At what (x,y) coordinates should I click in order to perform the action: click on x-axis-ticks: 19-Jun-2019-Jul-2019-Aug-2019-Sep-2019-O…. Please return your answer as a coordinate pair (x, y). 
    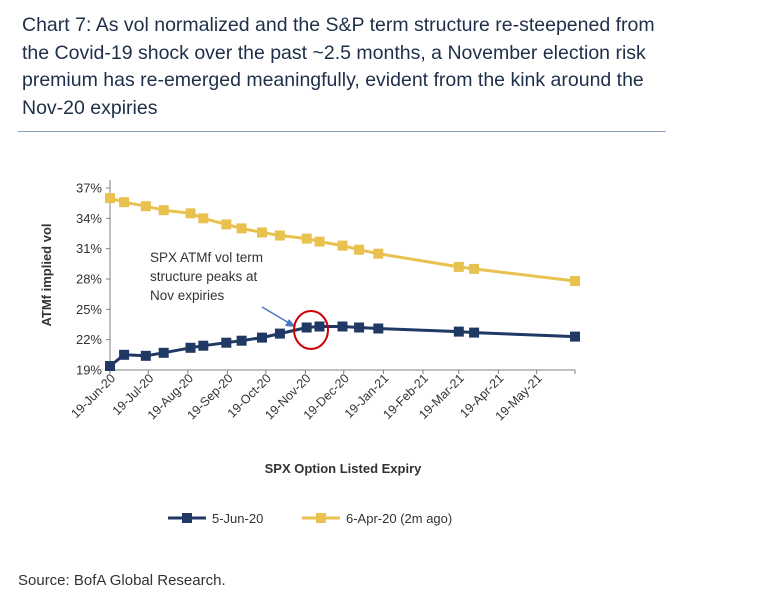
    Looking at the image, I should click on (322, 396).